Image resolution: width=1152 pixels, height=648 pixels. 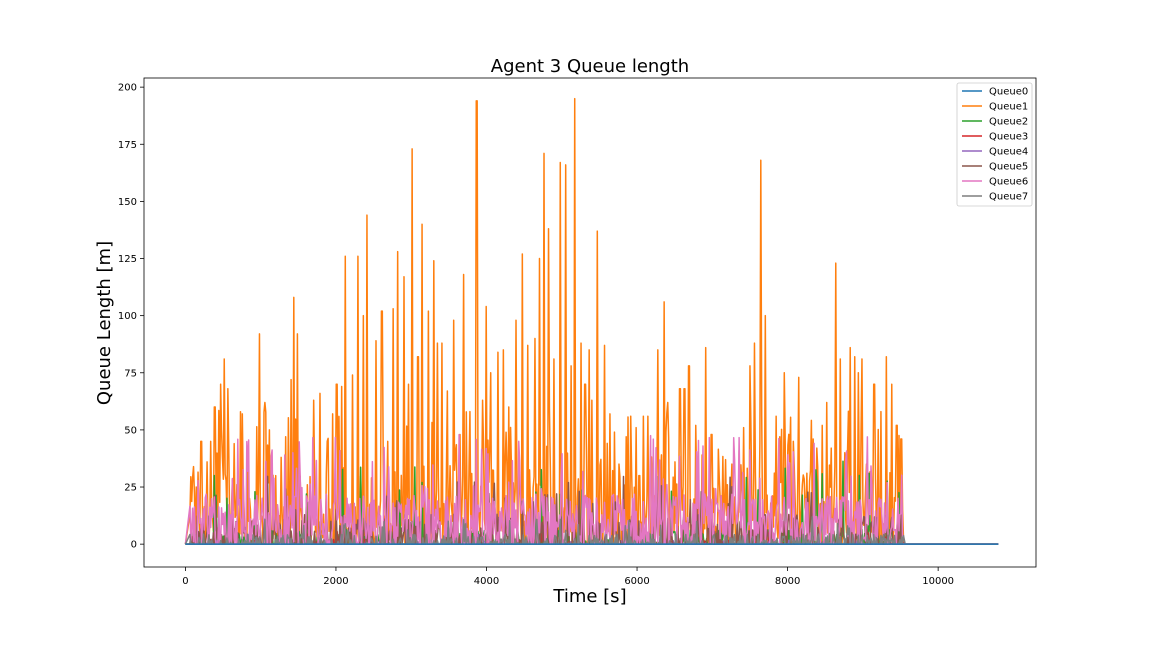 I want to click on y-tick-label: 200, so click(x=127, y=88).